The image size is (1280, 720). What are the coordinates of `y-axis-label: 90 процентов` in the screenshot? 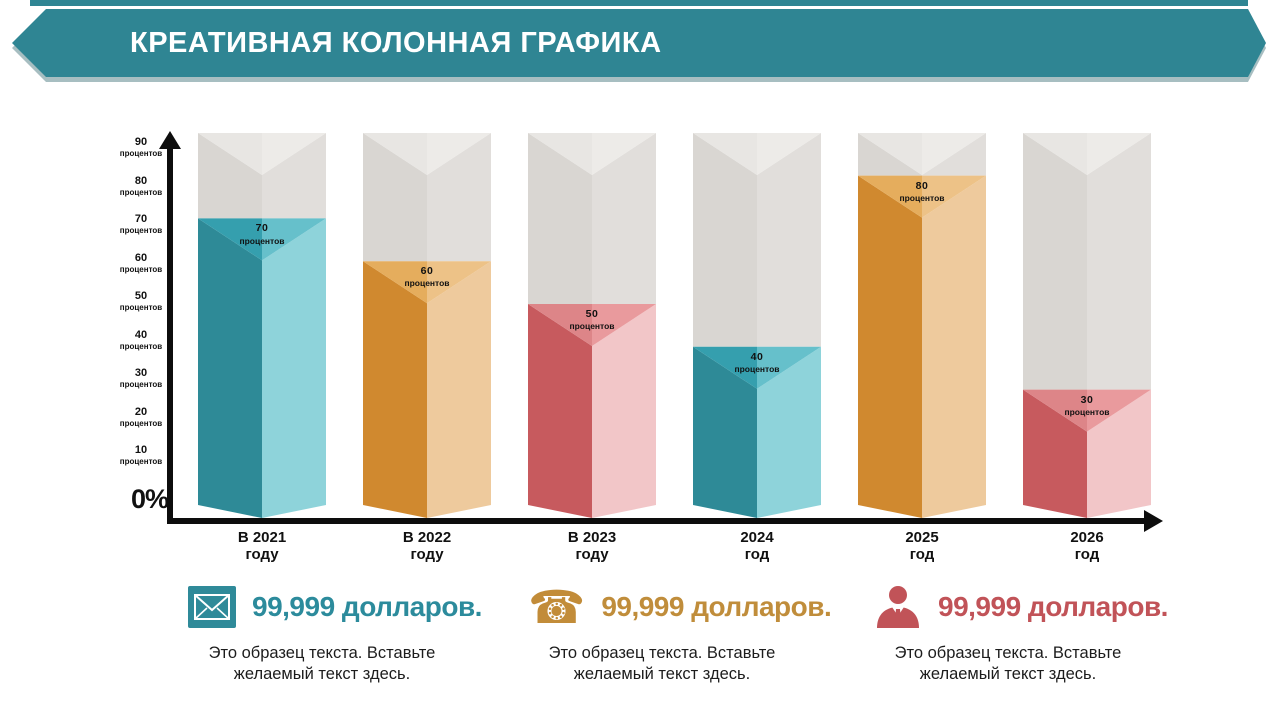 It's located at (141, 147).